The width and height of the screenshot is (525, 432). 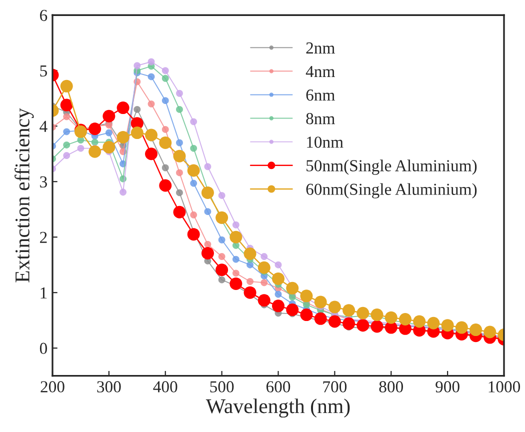 I want to click on legend-label: 6nm, so click(x=320, y=95).